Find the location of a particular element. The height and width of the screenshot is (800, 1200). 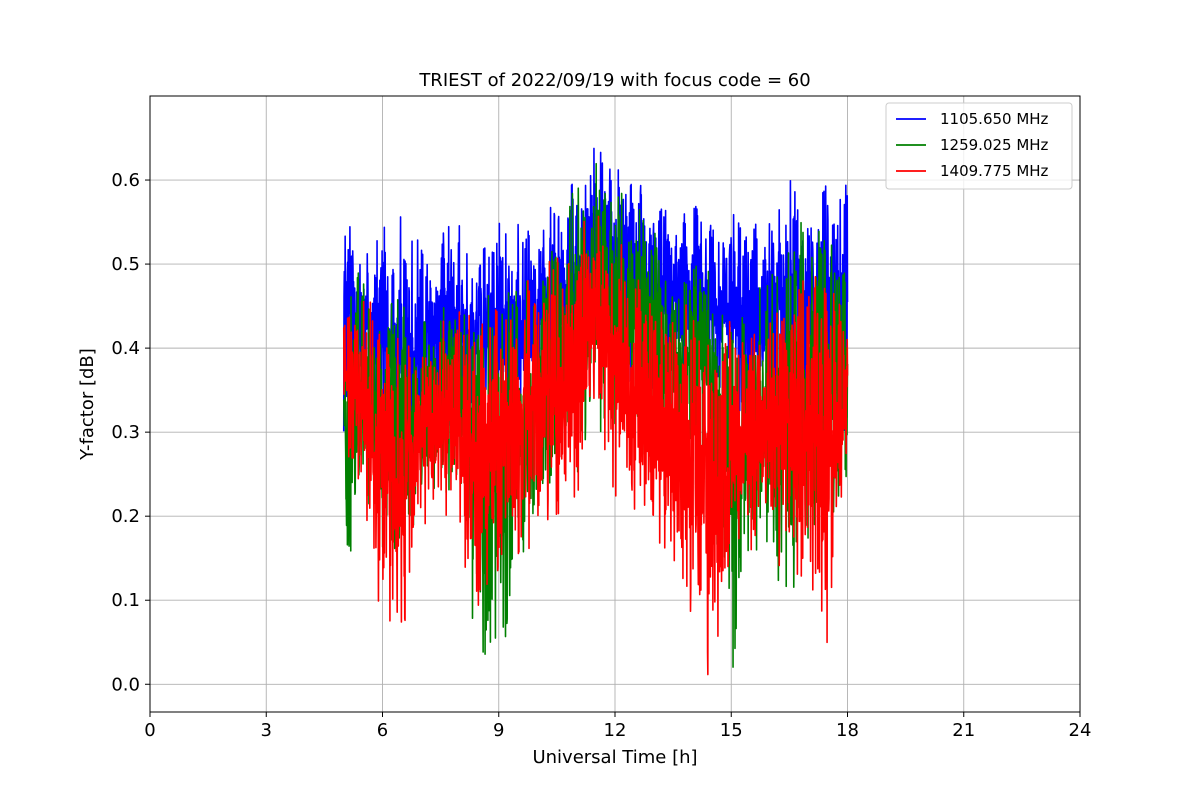

legend: 1105.650 MHz 1259.025 MHz 1409.775 MHz is located at coordinates (979, 146).